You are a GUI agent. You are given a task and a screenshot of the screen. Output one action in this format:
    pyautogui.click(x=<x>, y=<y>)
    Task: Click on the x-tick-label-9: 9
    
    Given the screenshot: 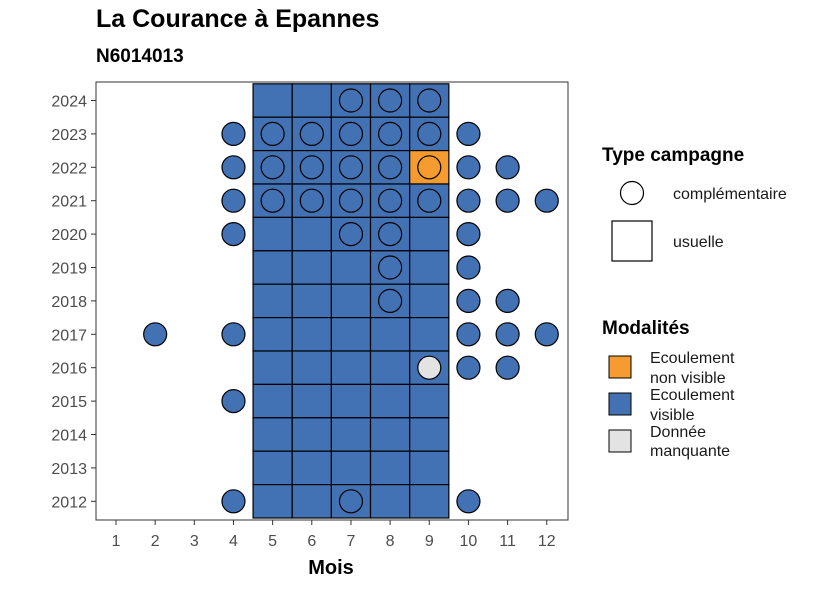 What is the action you would take?
    pyautogui.click(x=429, y=541)
    